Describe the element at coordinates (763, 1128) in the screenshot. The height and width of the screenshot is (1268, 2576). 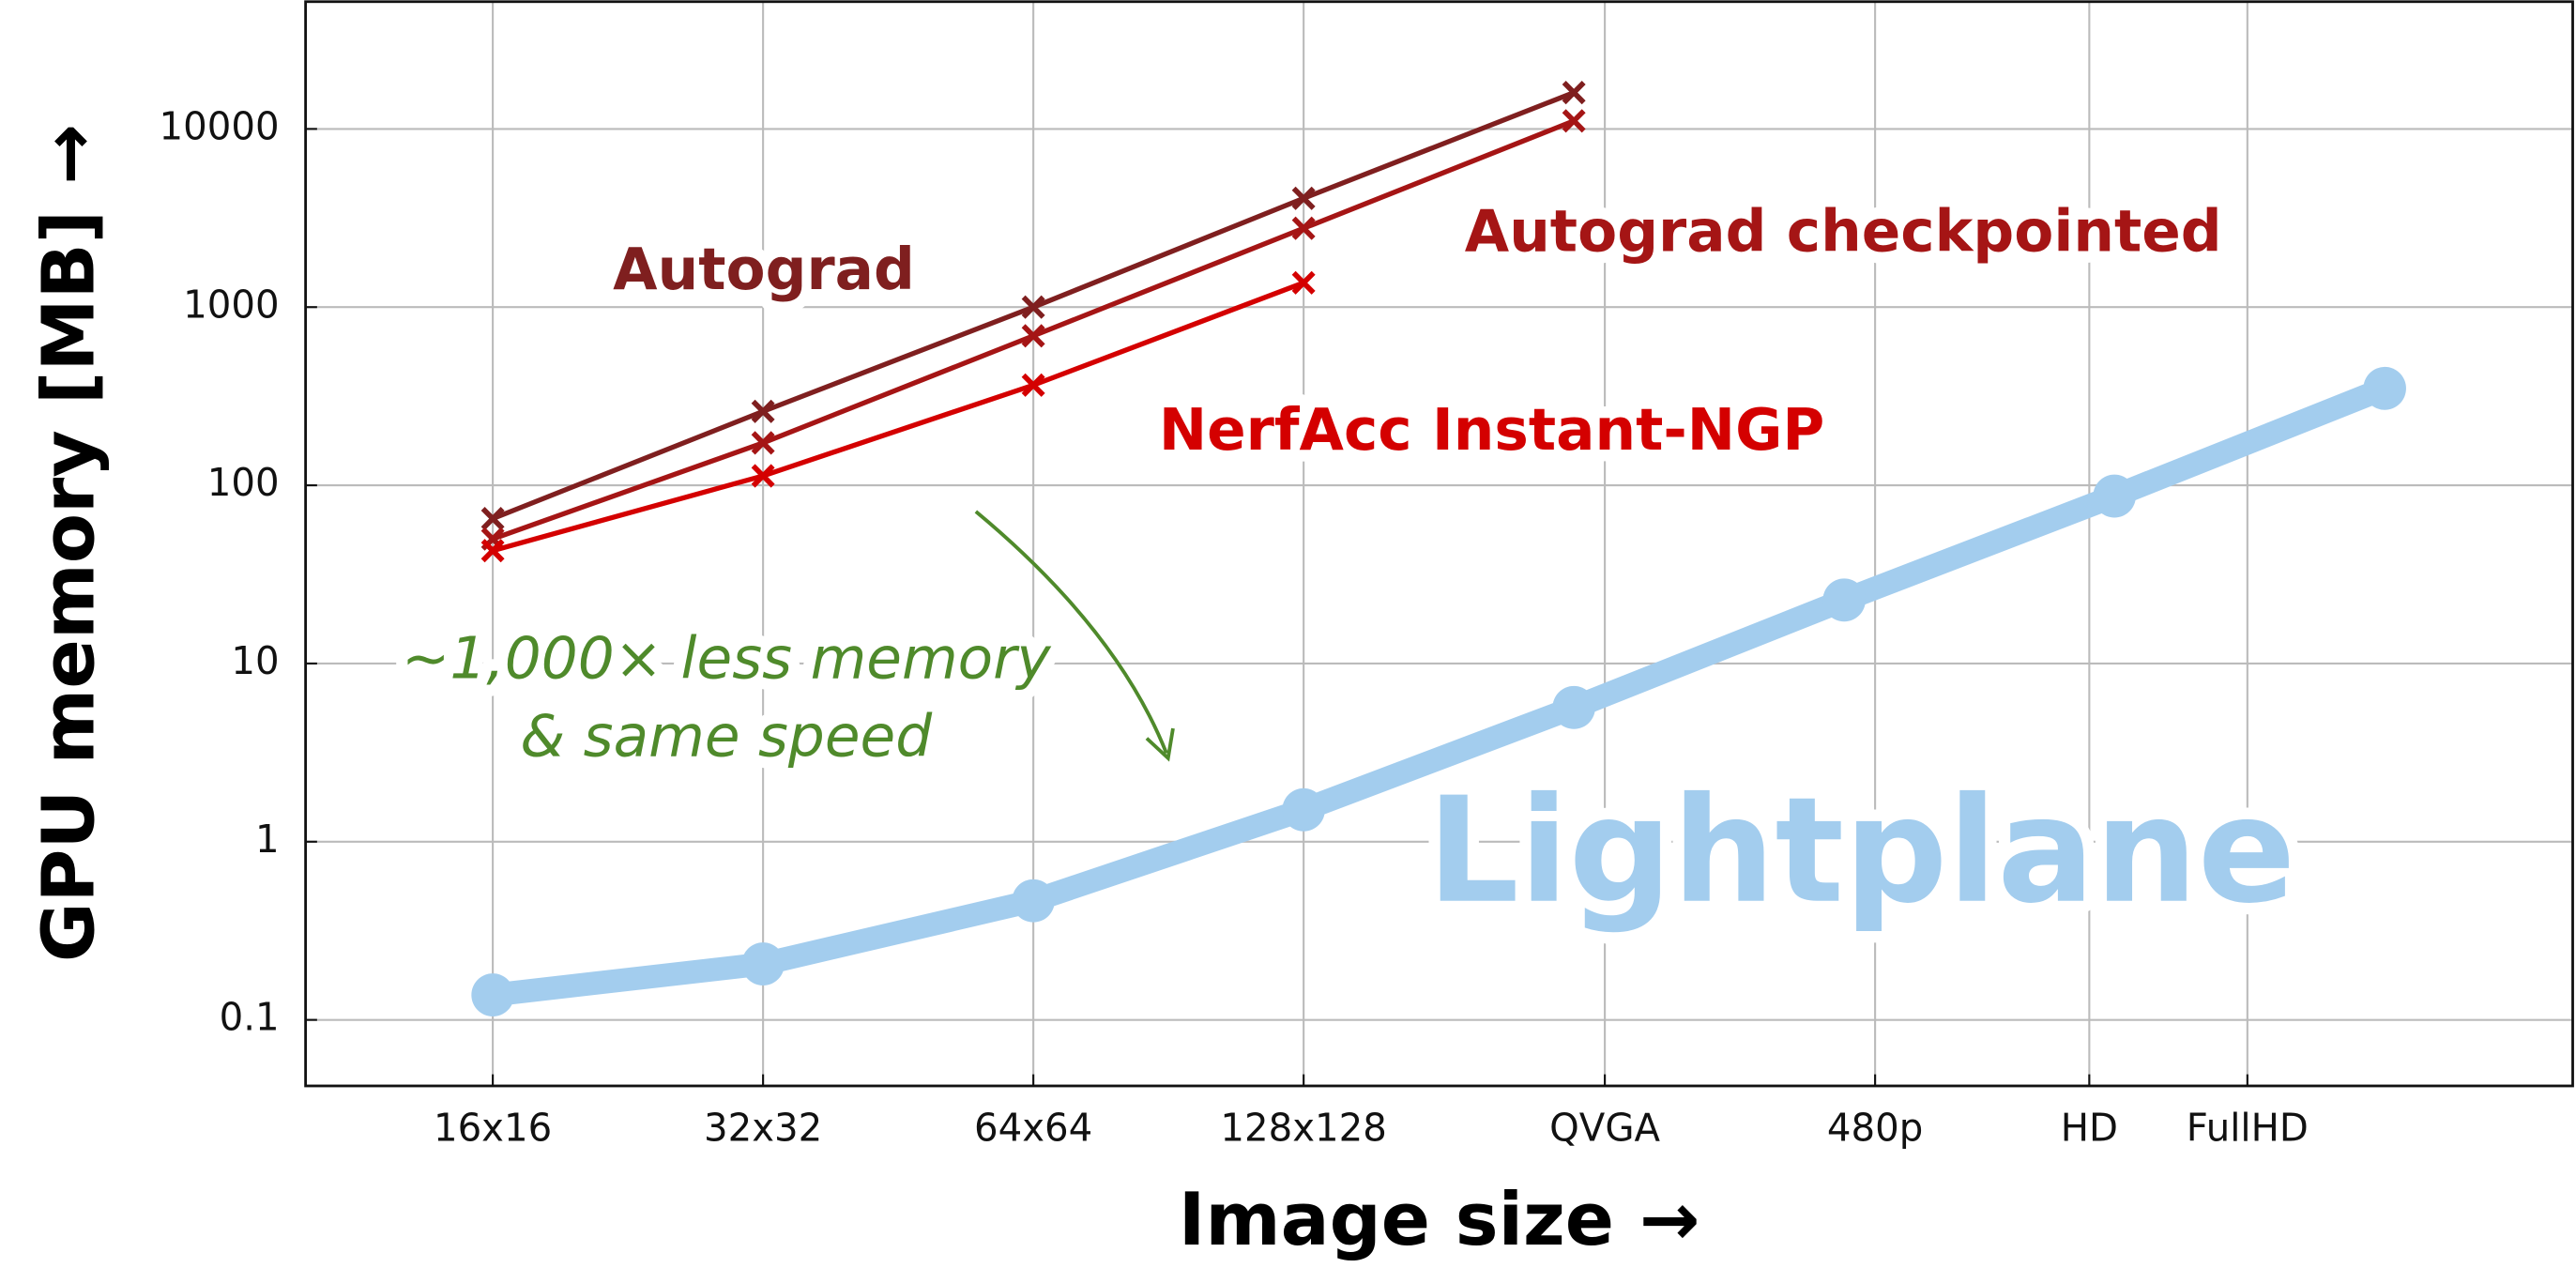
I see `x-tick-label: 32x32` at that location.